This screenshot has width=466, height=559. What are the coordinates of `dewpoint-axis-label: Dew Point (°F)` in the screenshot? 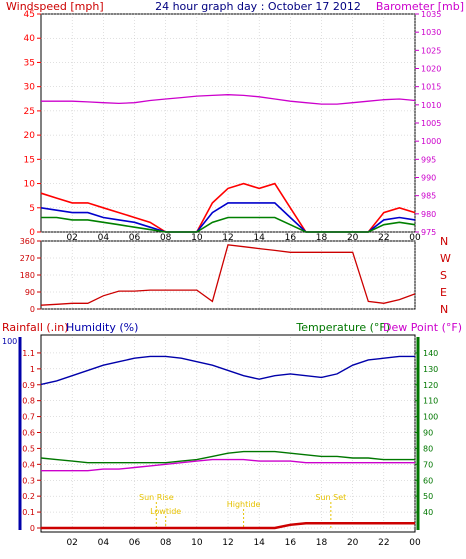 It's located at (422, 327).